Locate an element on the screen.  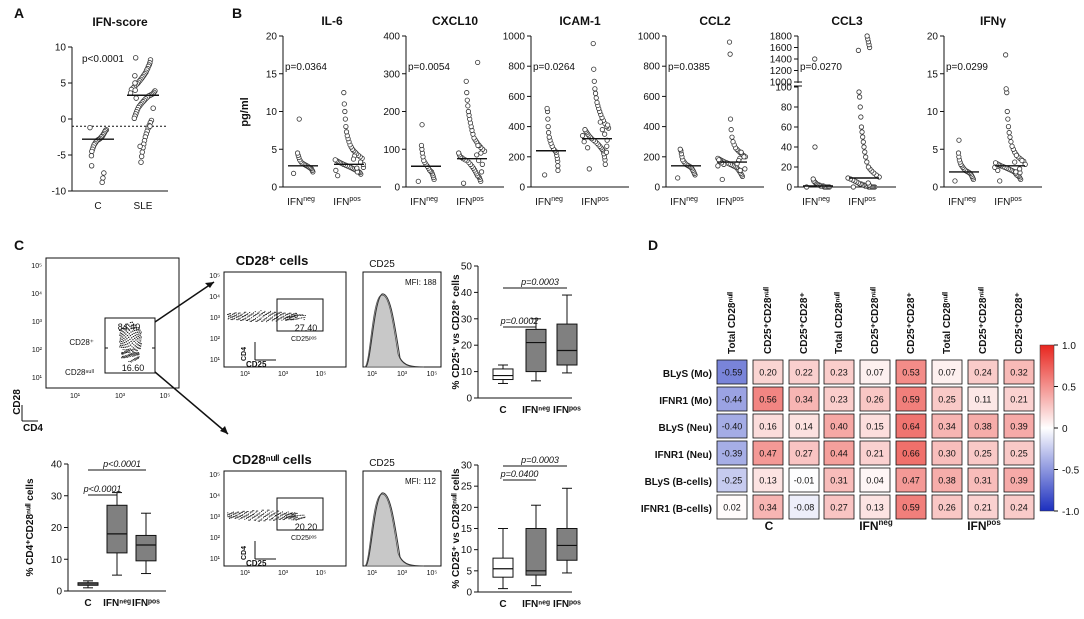
p-value: p=0.0299 is located at coordinates (967, 67).